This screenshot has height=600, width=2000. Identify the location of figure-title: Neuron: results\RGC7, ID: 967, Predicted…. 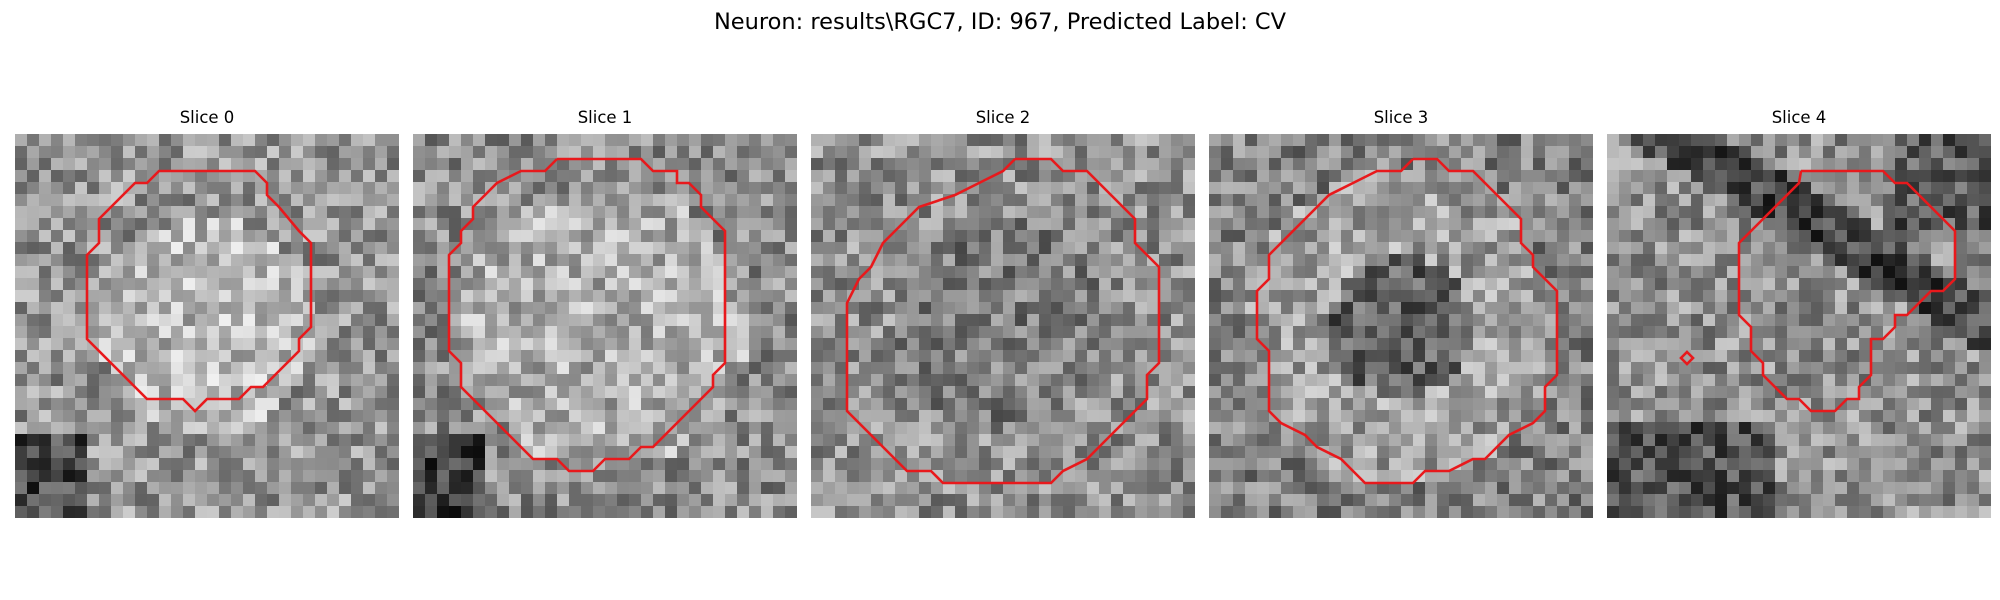
(1000, 22).